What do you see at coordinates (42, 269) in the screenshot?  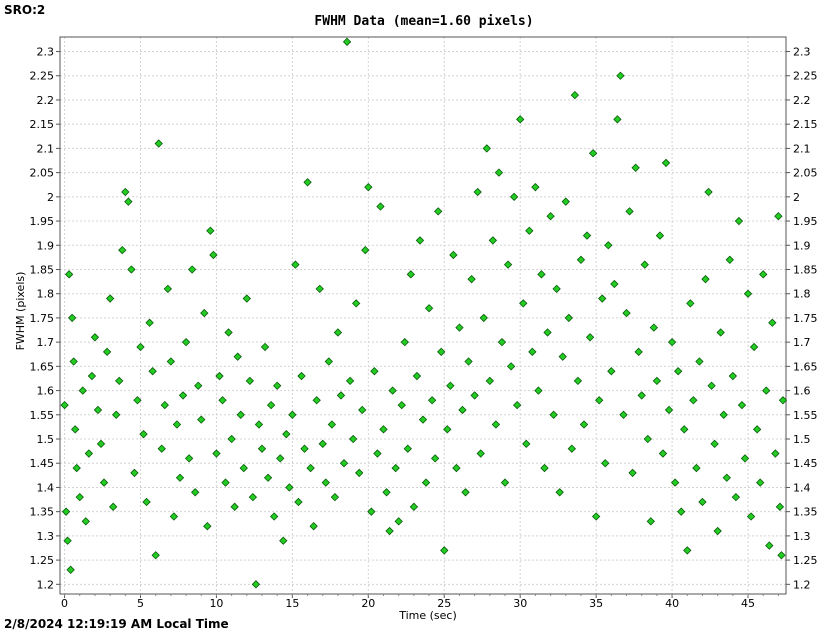 I see `y-tick-label-left: 1.85` at bounding box center [42, 269].